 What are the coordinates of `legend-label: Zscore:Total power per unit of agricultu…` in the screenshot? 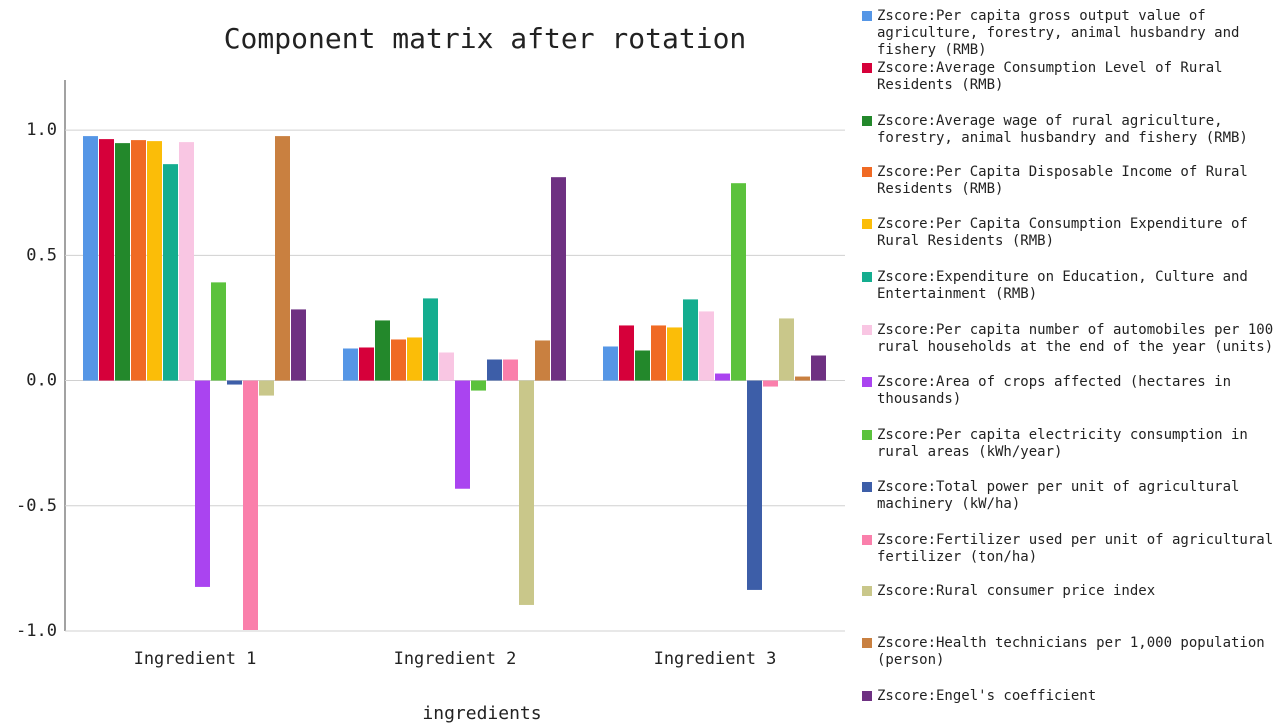 It's located at (1058, 495).